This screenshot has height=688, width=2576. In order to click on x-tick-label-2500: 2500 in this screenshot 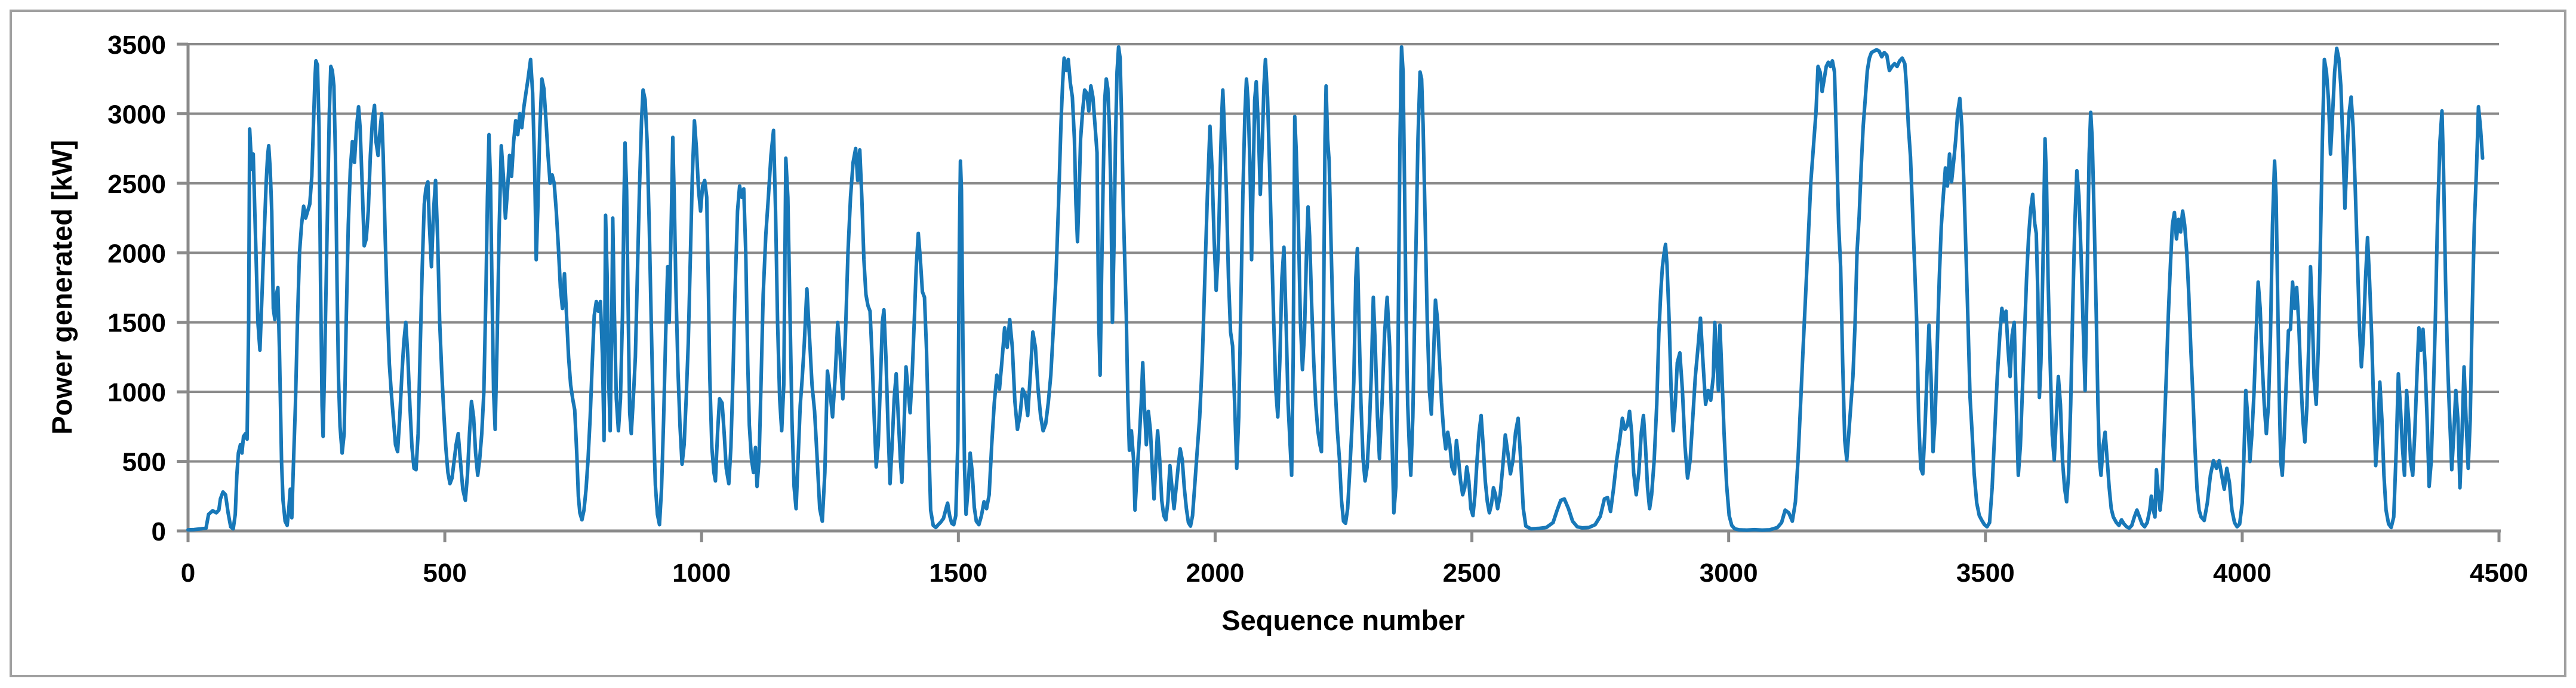, I will do `click(1472, 573)`.